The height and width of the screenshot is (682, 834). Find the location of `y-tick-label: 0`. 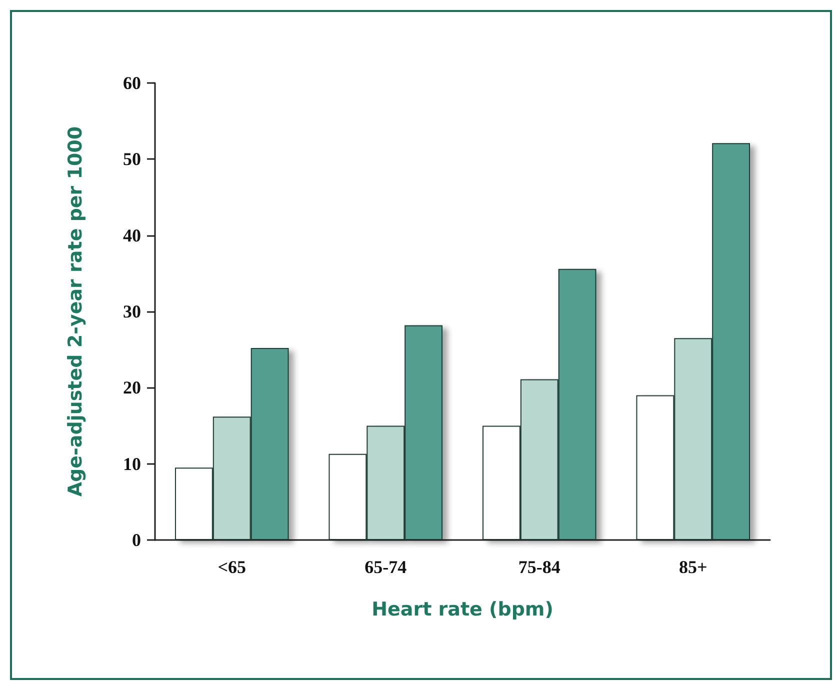

y-tick-label: 0 is located at coordinates (136, 540).